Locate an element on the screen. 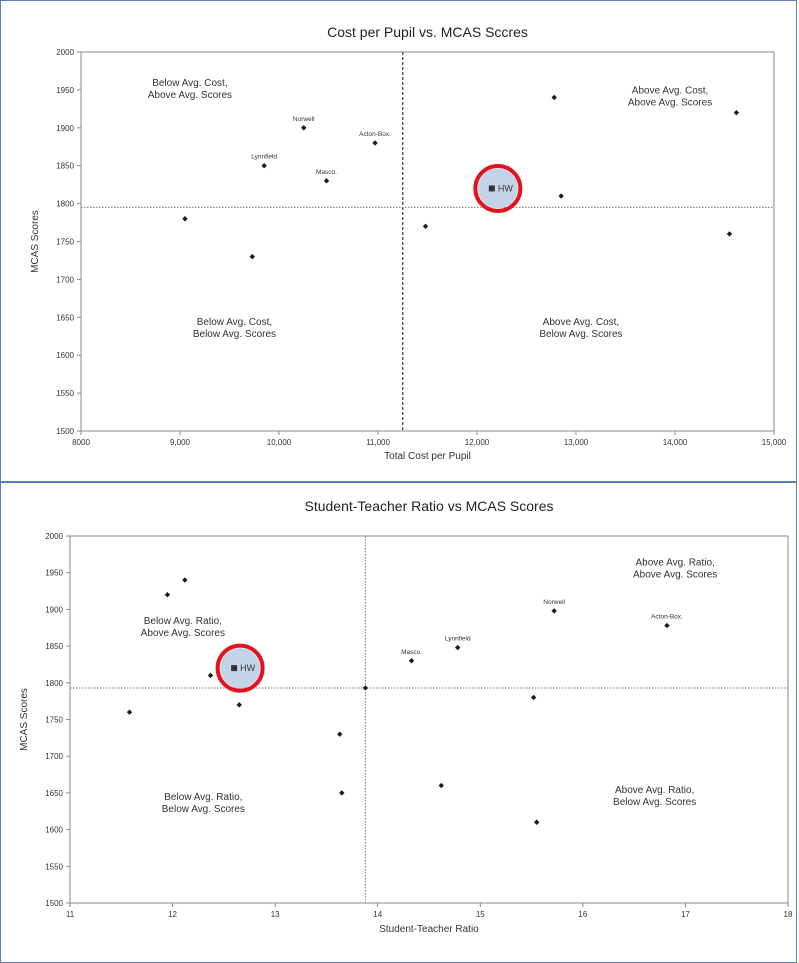  quadrant-label: Below Avg. Ratio, Above Avg. Scores is located at coordinates (183, 627).